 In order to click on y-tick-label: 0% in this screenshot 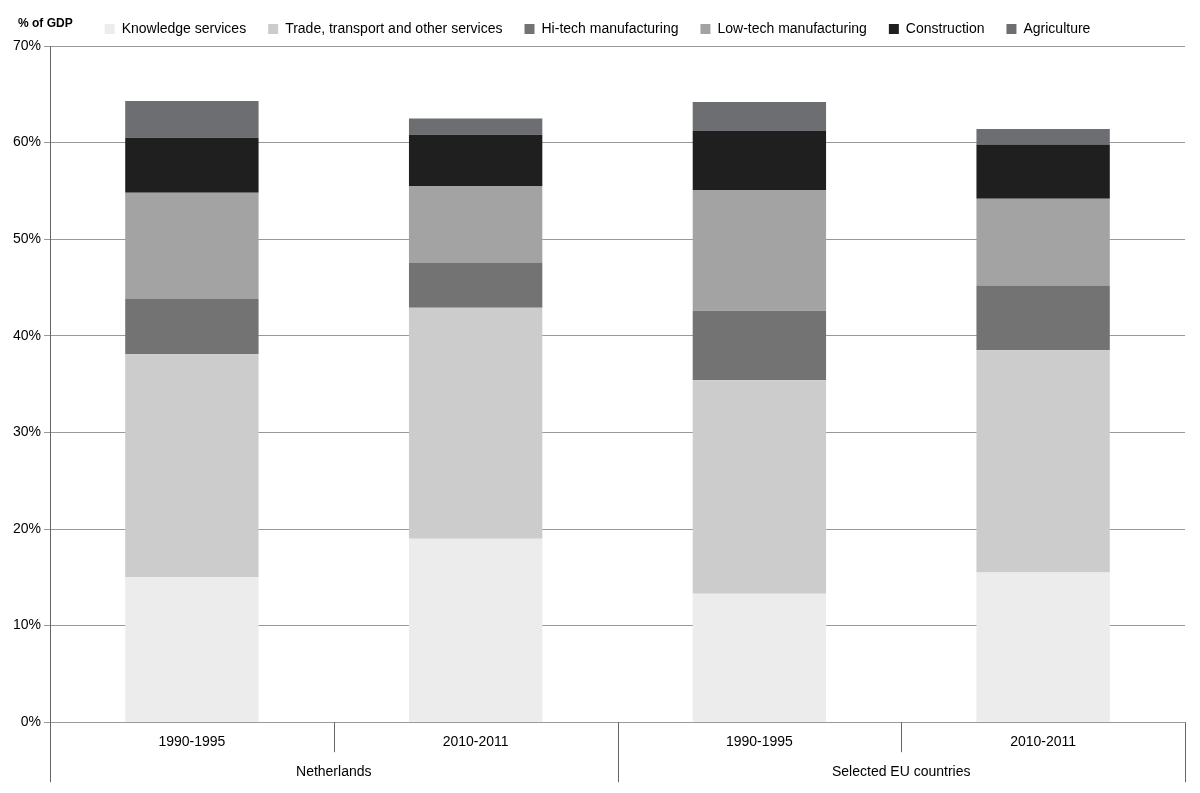, I will do `click(31, 721)`.